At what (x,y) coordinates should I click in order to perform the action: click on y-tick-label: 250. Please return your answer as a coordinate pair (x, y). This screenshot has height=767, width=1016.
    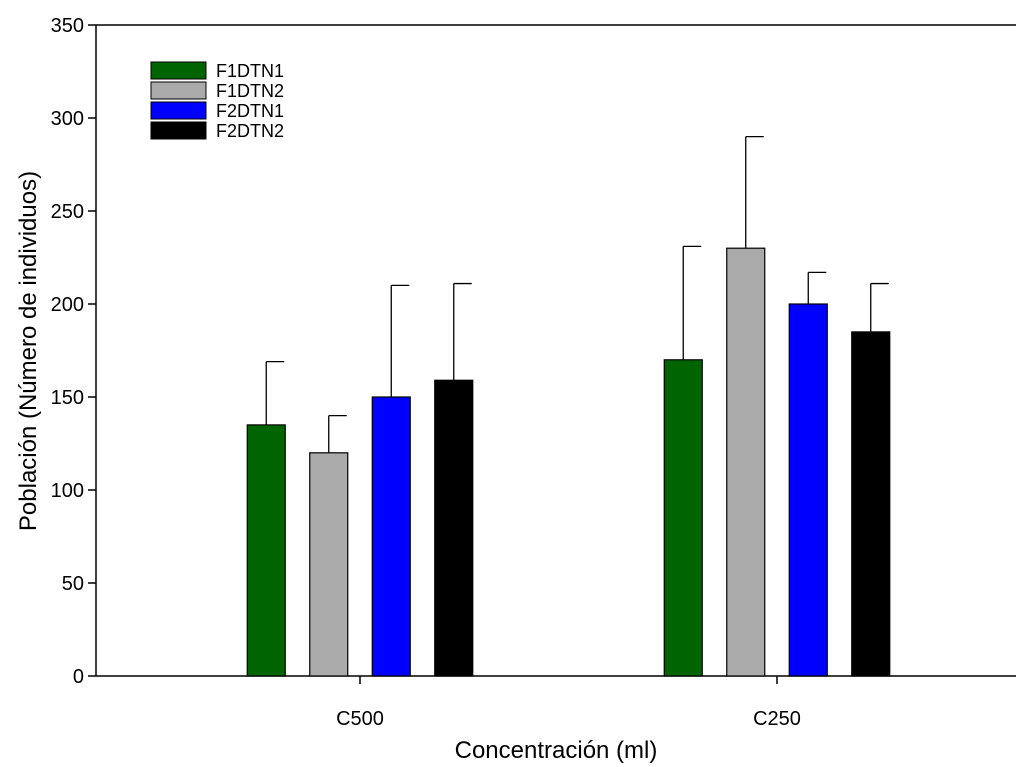
    Looking at the image, I should click on (67, 212).